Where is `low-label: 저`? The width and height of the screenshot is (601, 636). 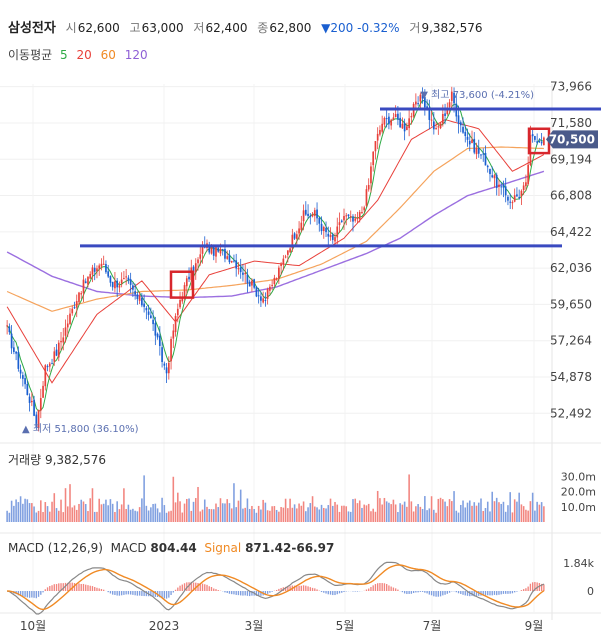
low-label: 저 is located at coordinates (199, 28).